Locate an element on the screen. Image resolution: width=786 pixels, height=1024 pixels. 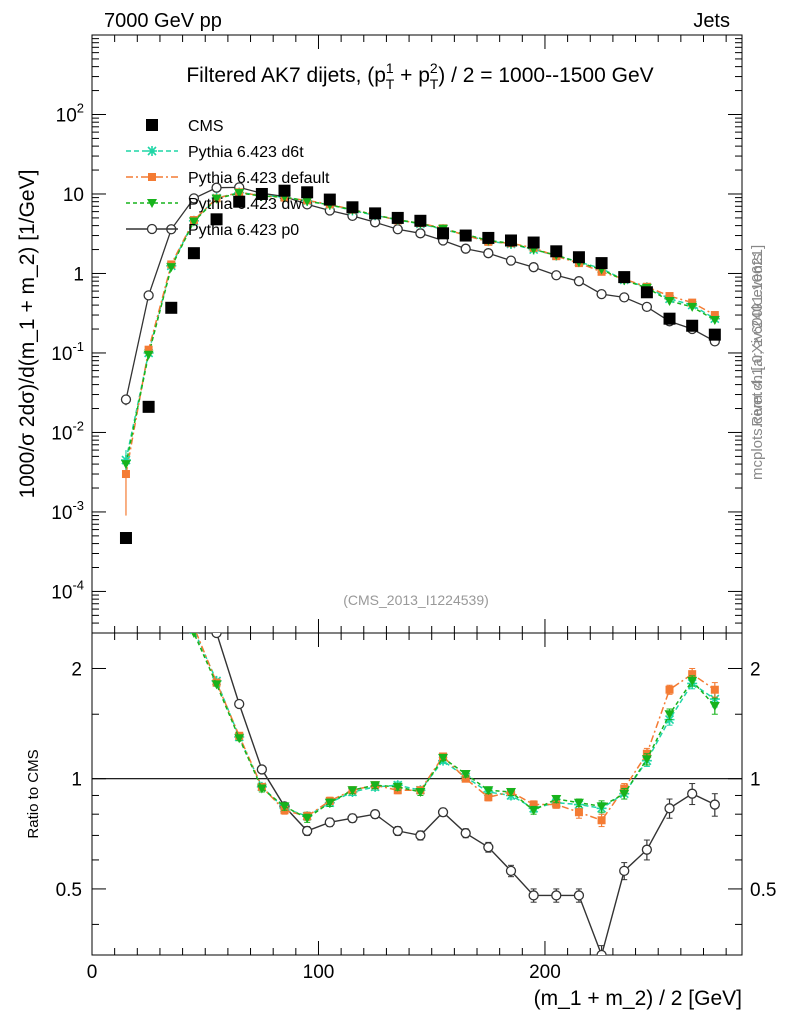
tick-exp: -2 is located at coordinates (78, 425).